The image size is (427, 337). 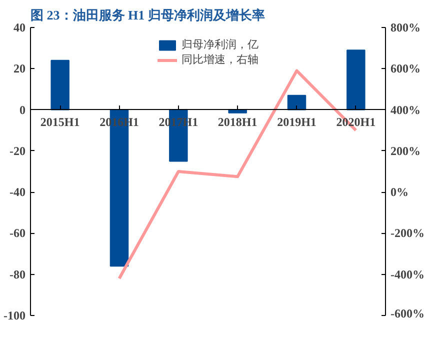 I want to click on y-tick-label: -20, so click(x=18, y=151).